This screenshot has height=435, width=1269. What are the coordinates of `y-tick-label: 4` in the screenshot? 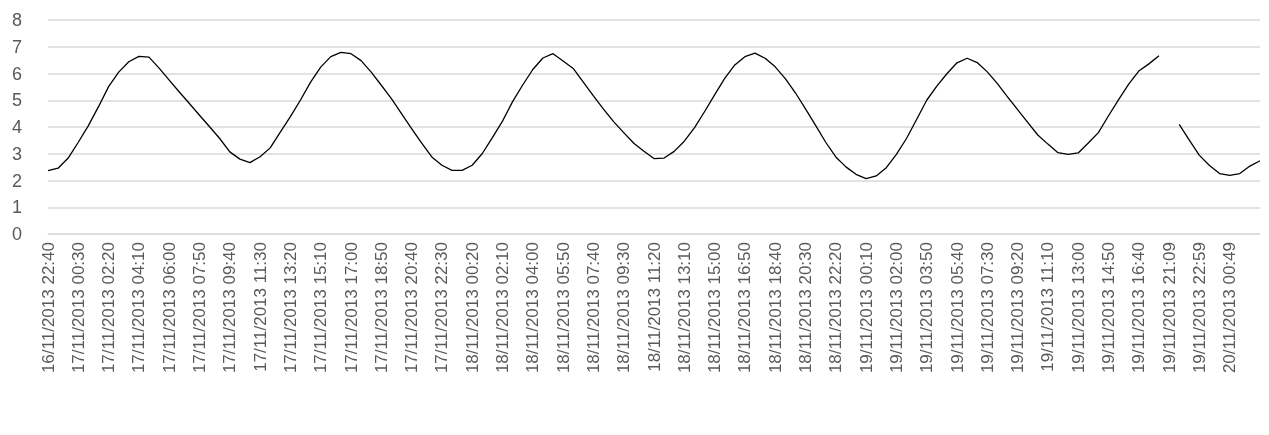 It's located at (17, 127).